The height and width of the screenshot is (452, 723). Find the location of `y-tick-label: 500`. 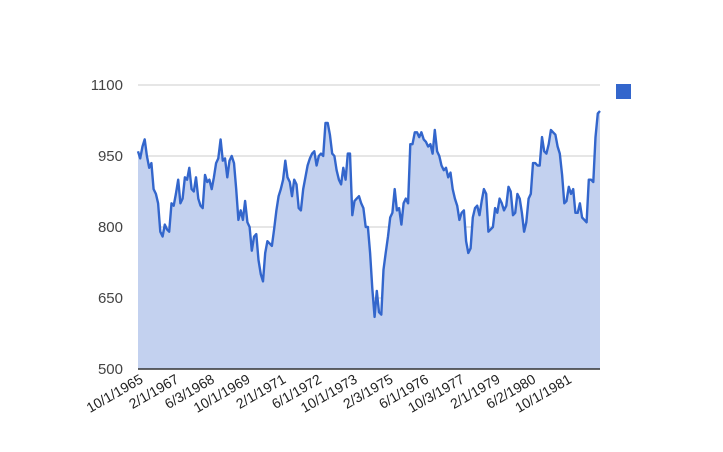

y-tick-label: 500 is located at coordinates (110, 369).